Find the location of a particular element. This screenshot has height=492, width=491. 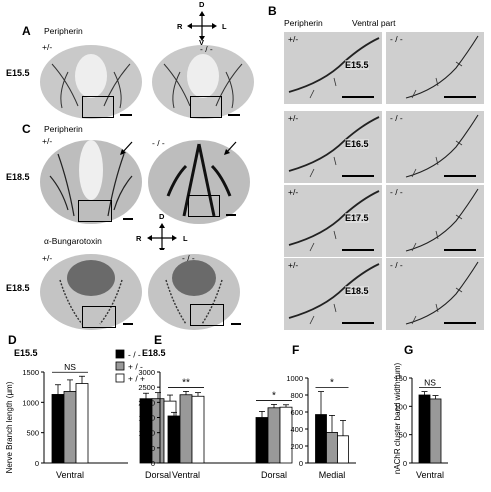

panel-b-letter: B is located at coordinates (272, 11).